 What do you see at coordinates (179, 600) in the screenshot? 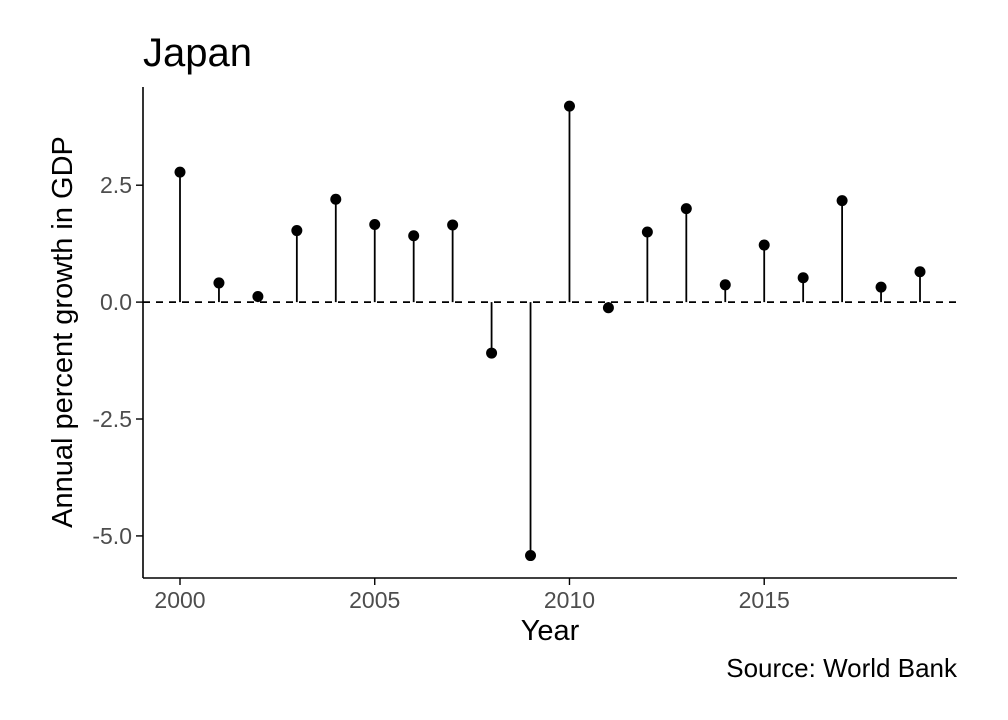
I see `x-tick-label: 2000` at bounding box center [179, 600].